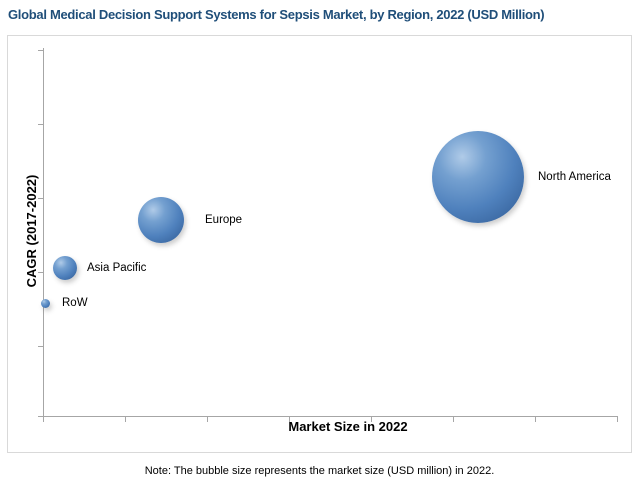  What do you see at coordinates (43, 232) in the screenshot?
I see `y-axis-line` at bounding box center [43, 232].